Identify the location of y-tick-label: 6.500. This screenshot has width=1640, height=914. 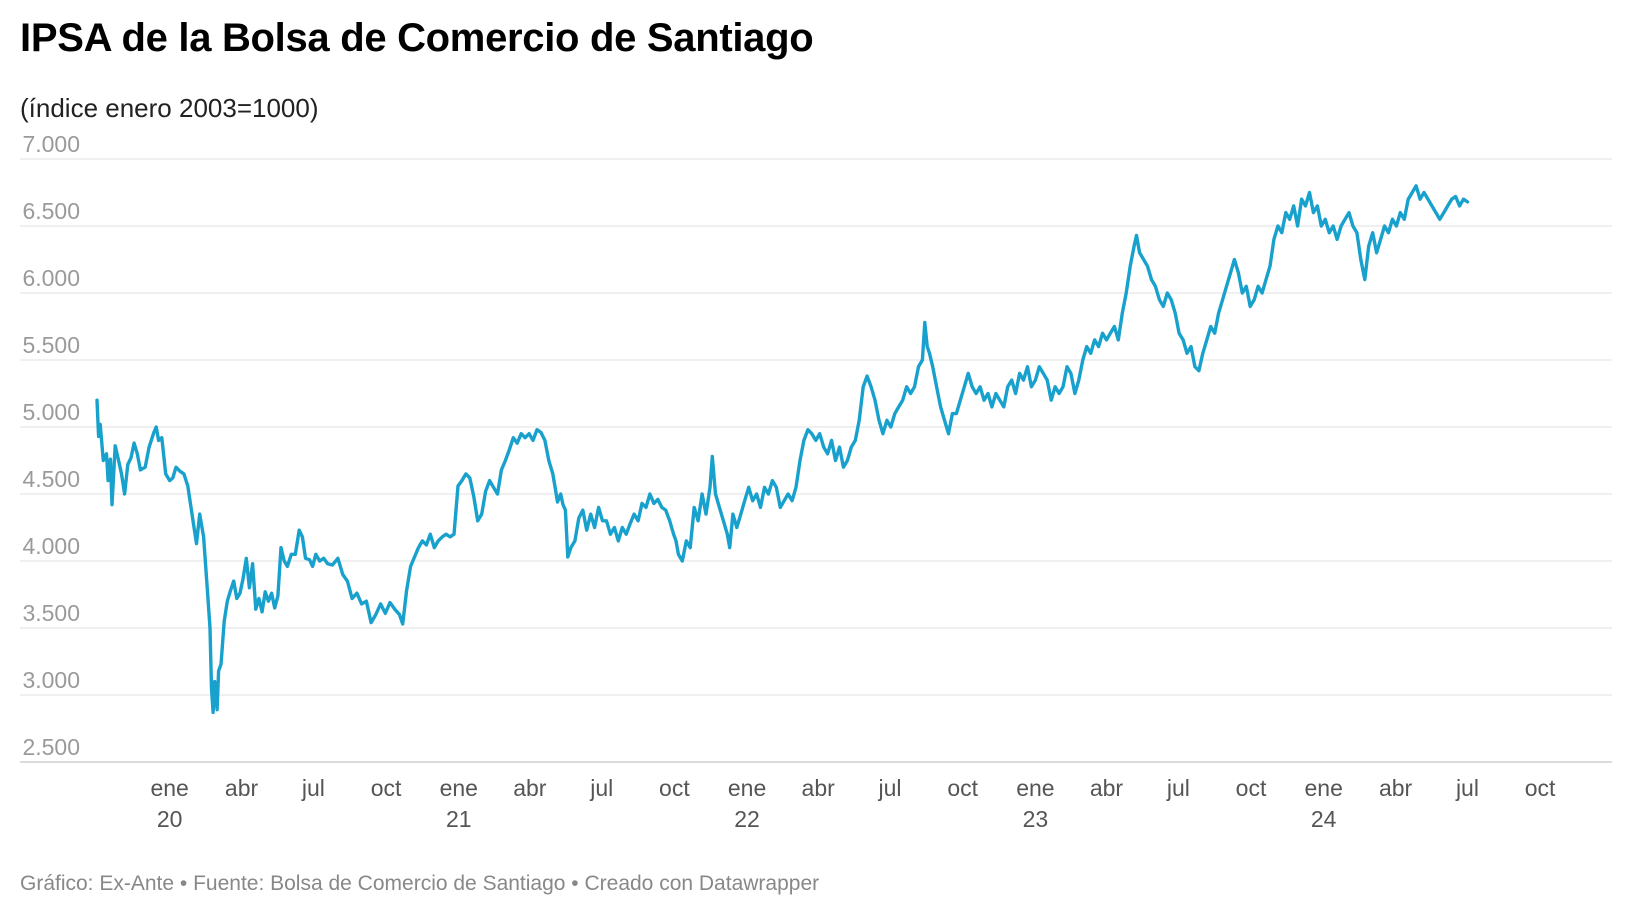
(51, 211).